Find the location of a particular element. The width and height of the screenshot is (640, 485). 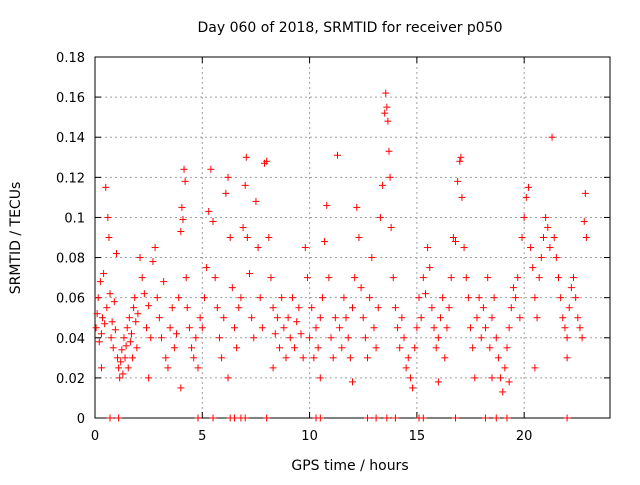

y-tick-label: 0.18 is located at coordinates (70, 58).